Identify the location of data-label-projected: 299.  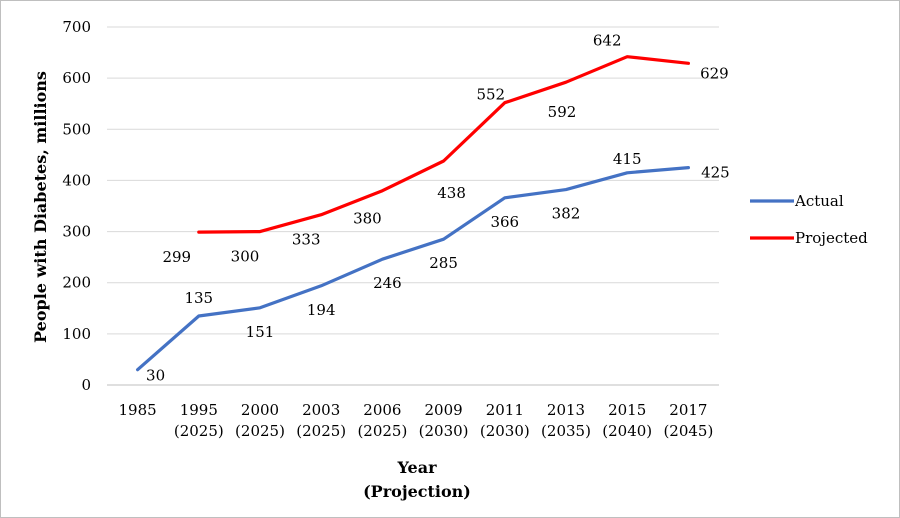
(176, 257).